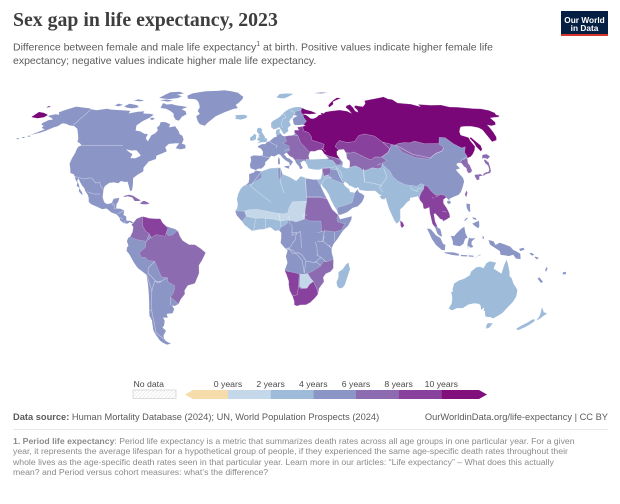 This screenshot has width=620, height=504. I want to click on svg-text: 8 years, so click(398, 384).